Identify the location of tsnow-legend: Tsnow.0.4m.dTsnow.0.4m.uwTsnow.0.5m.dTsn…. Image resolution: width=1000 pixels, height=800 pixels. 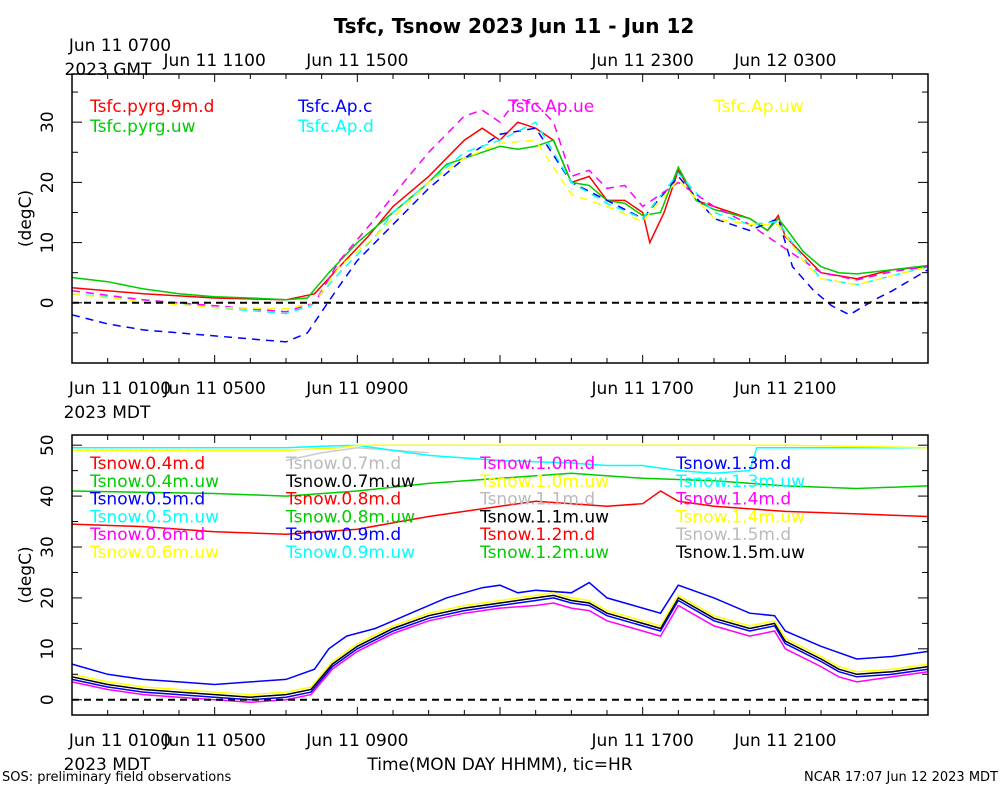
(447, 508).